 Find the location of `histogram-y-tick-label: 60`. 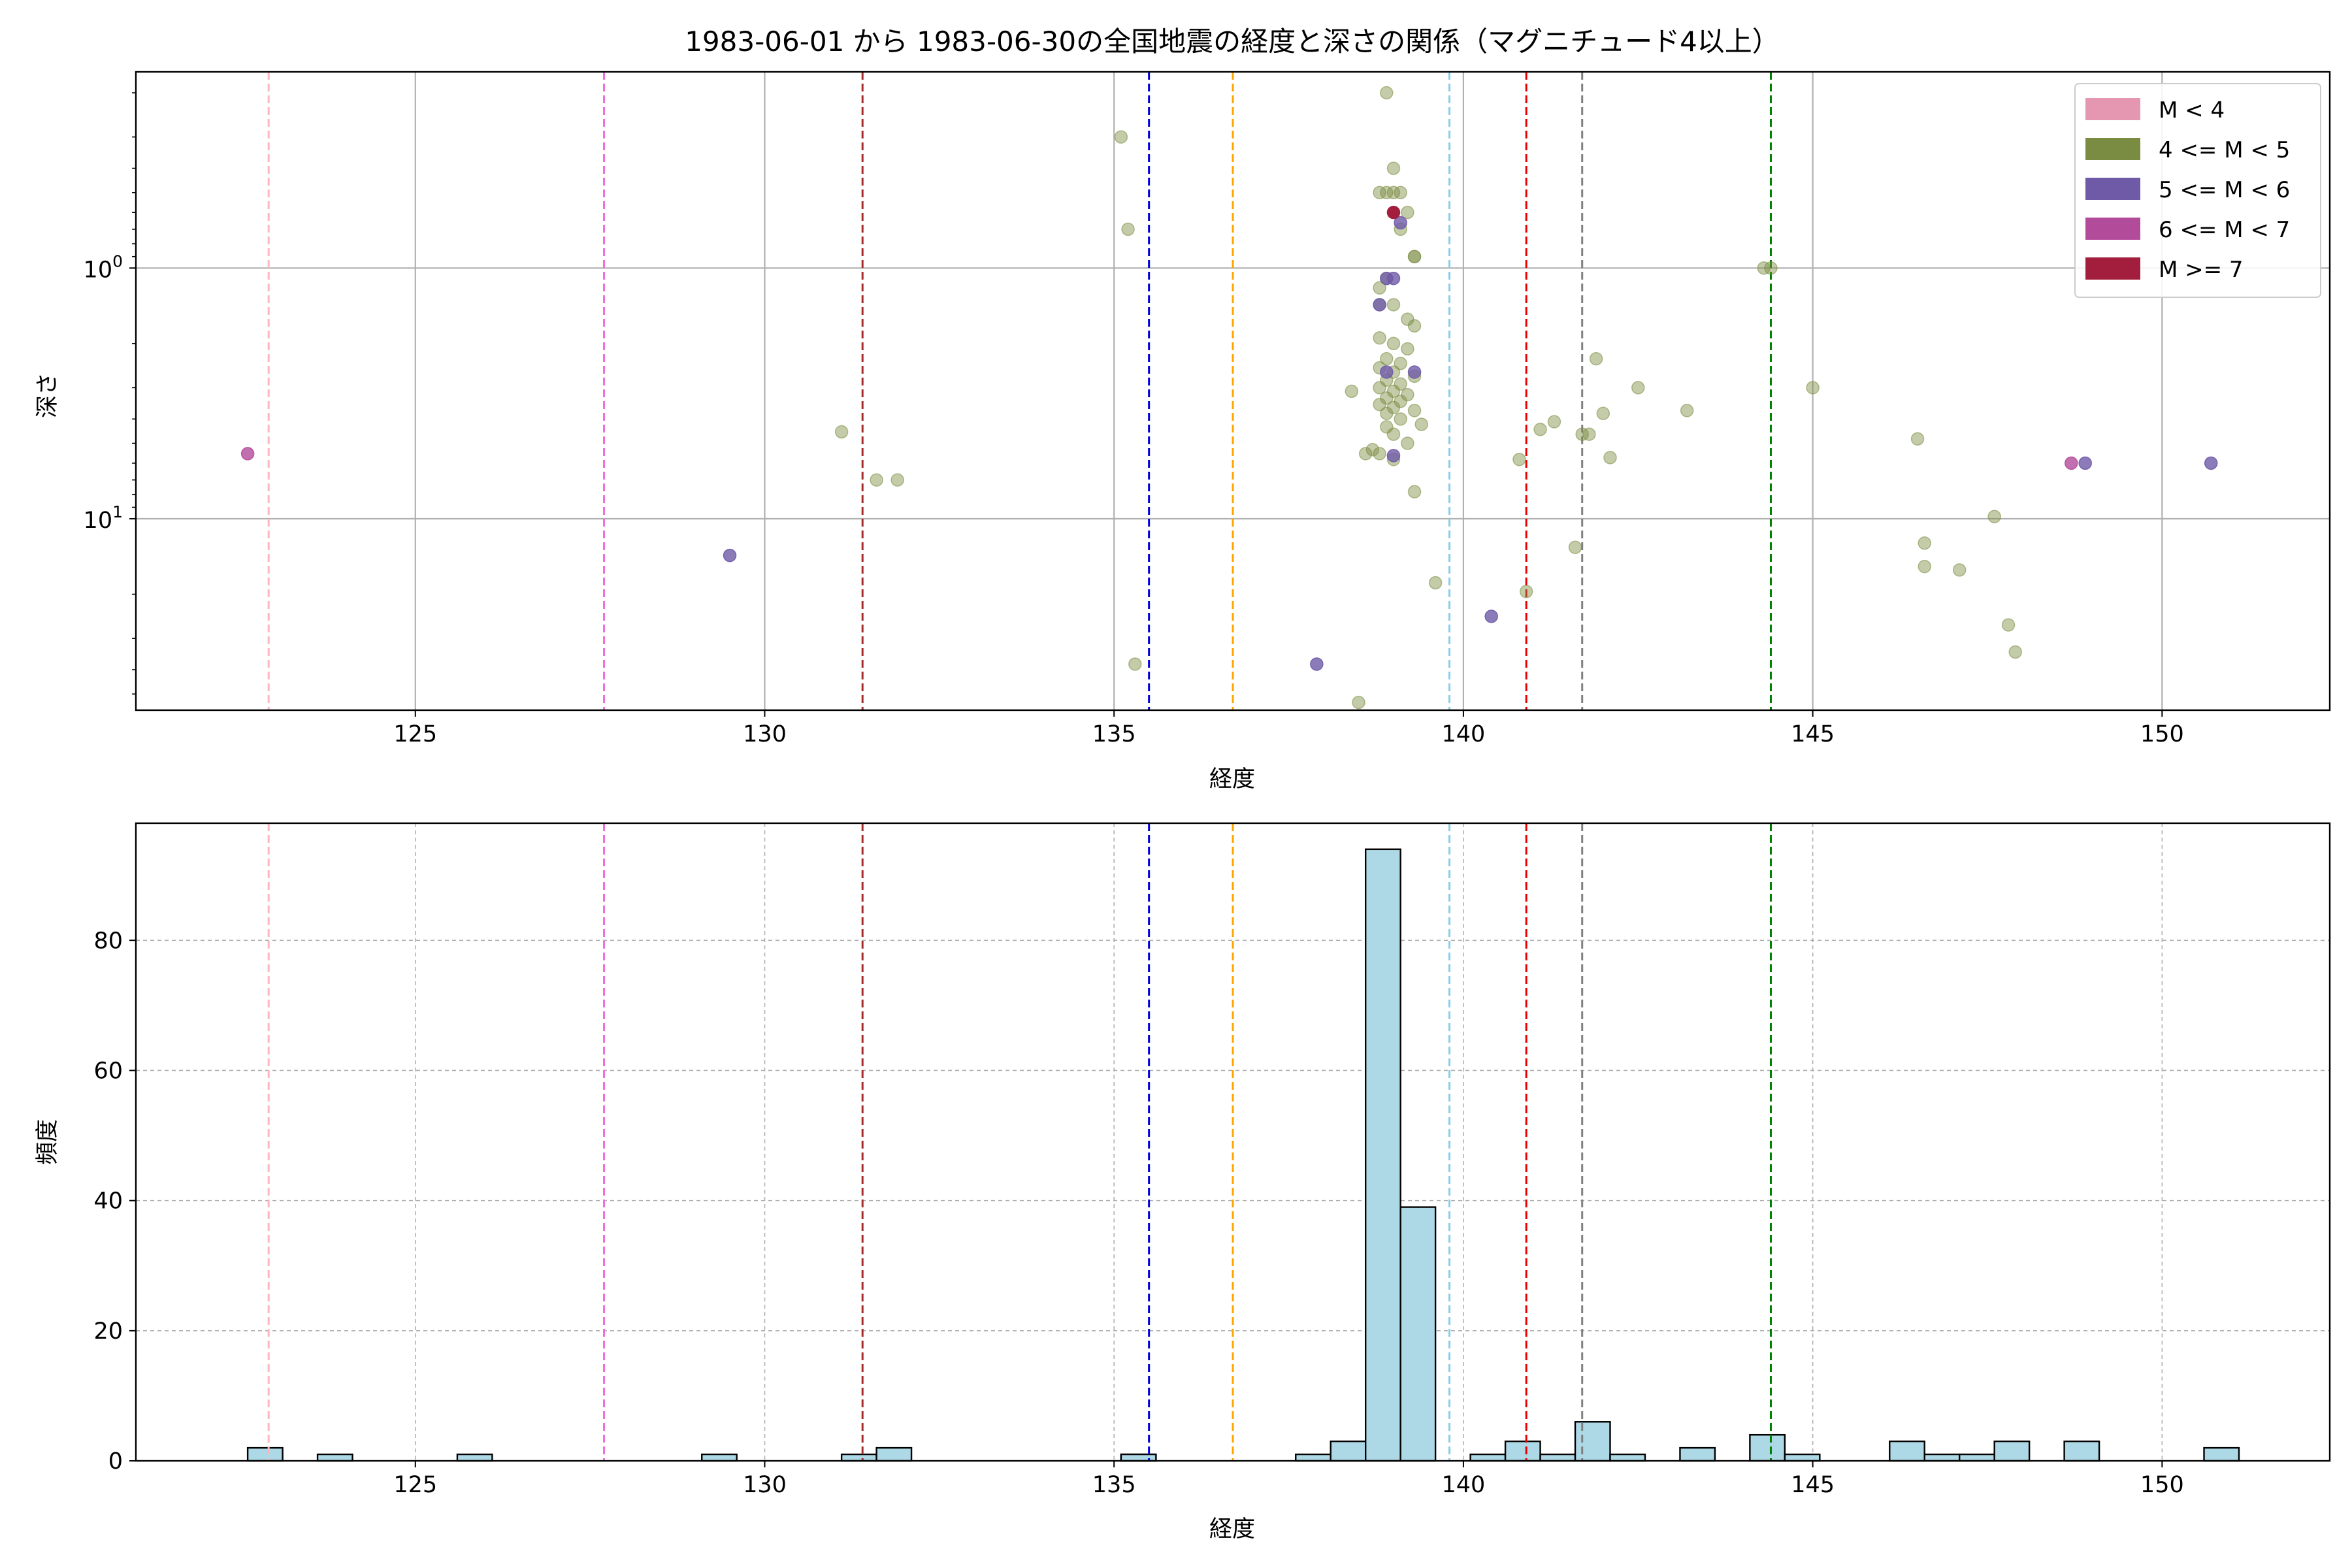

histogram-y-tick-label: 60 is located at coordinates (108, 1071).